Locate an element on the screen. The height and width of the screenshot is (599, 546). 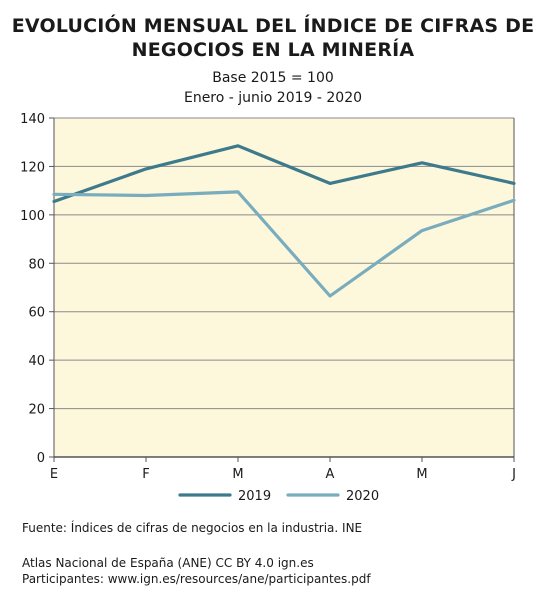
y-tick-label: 20 is located at coordinates (36, 410).